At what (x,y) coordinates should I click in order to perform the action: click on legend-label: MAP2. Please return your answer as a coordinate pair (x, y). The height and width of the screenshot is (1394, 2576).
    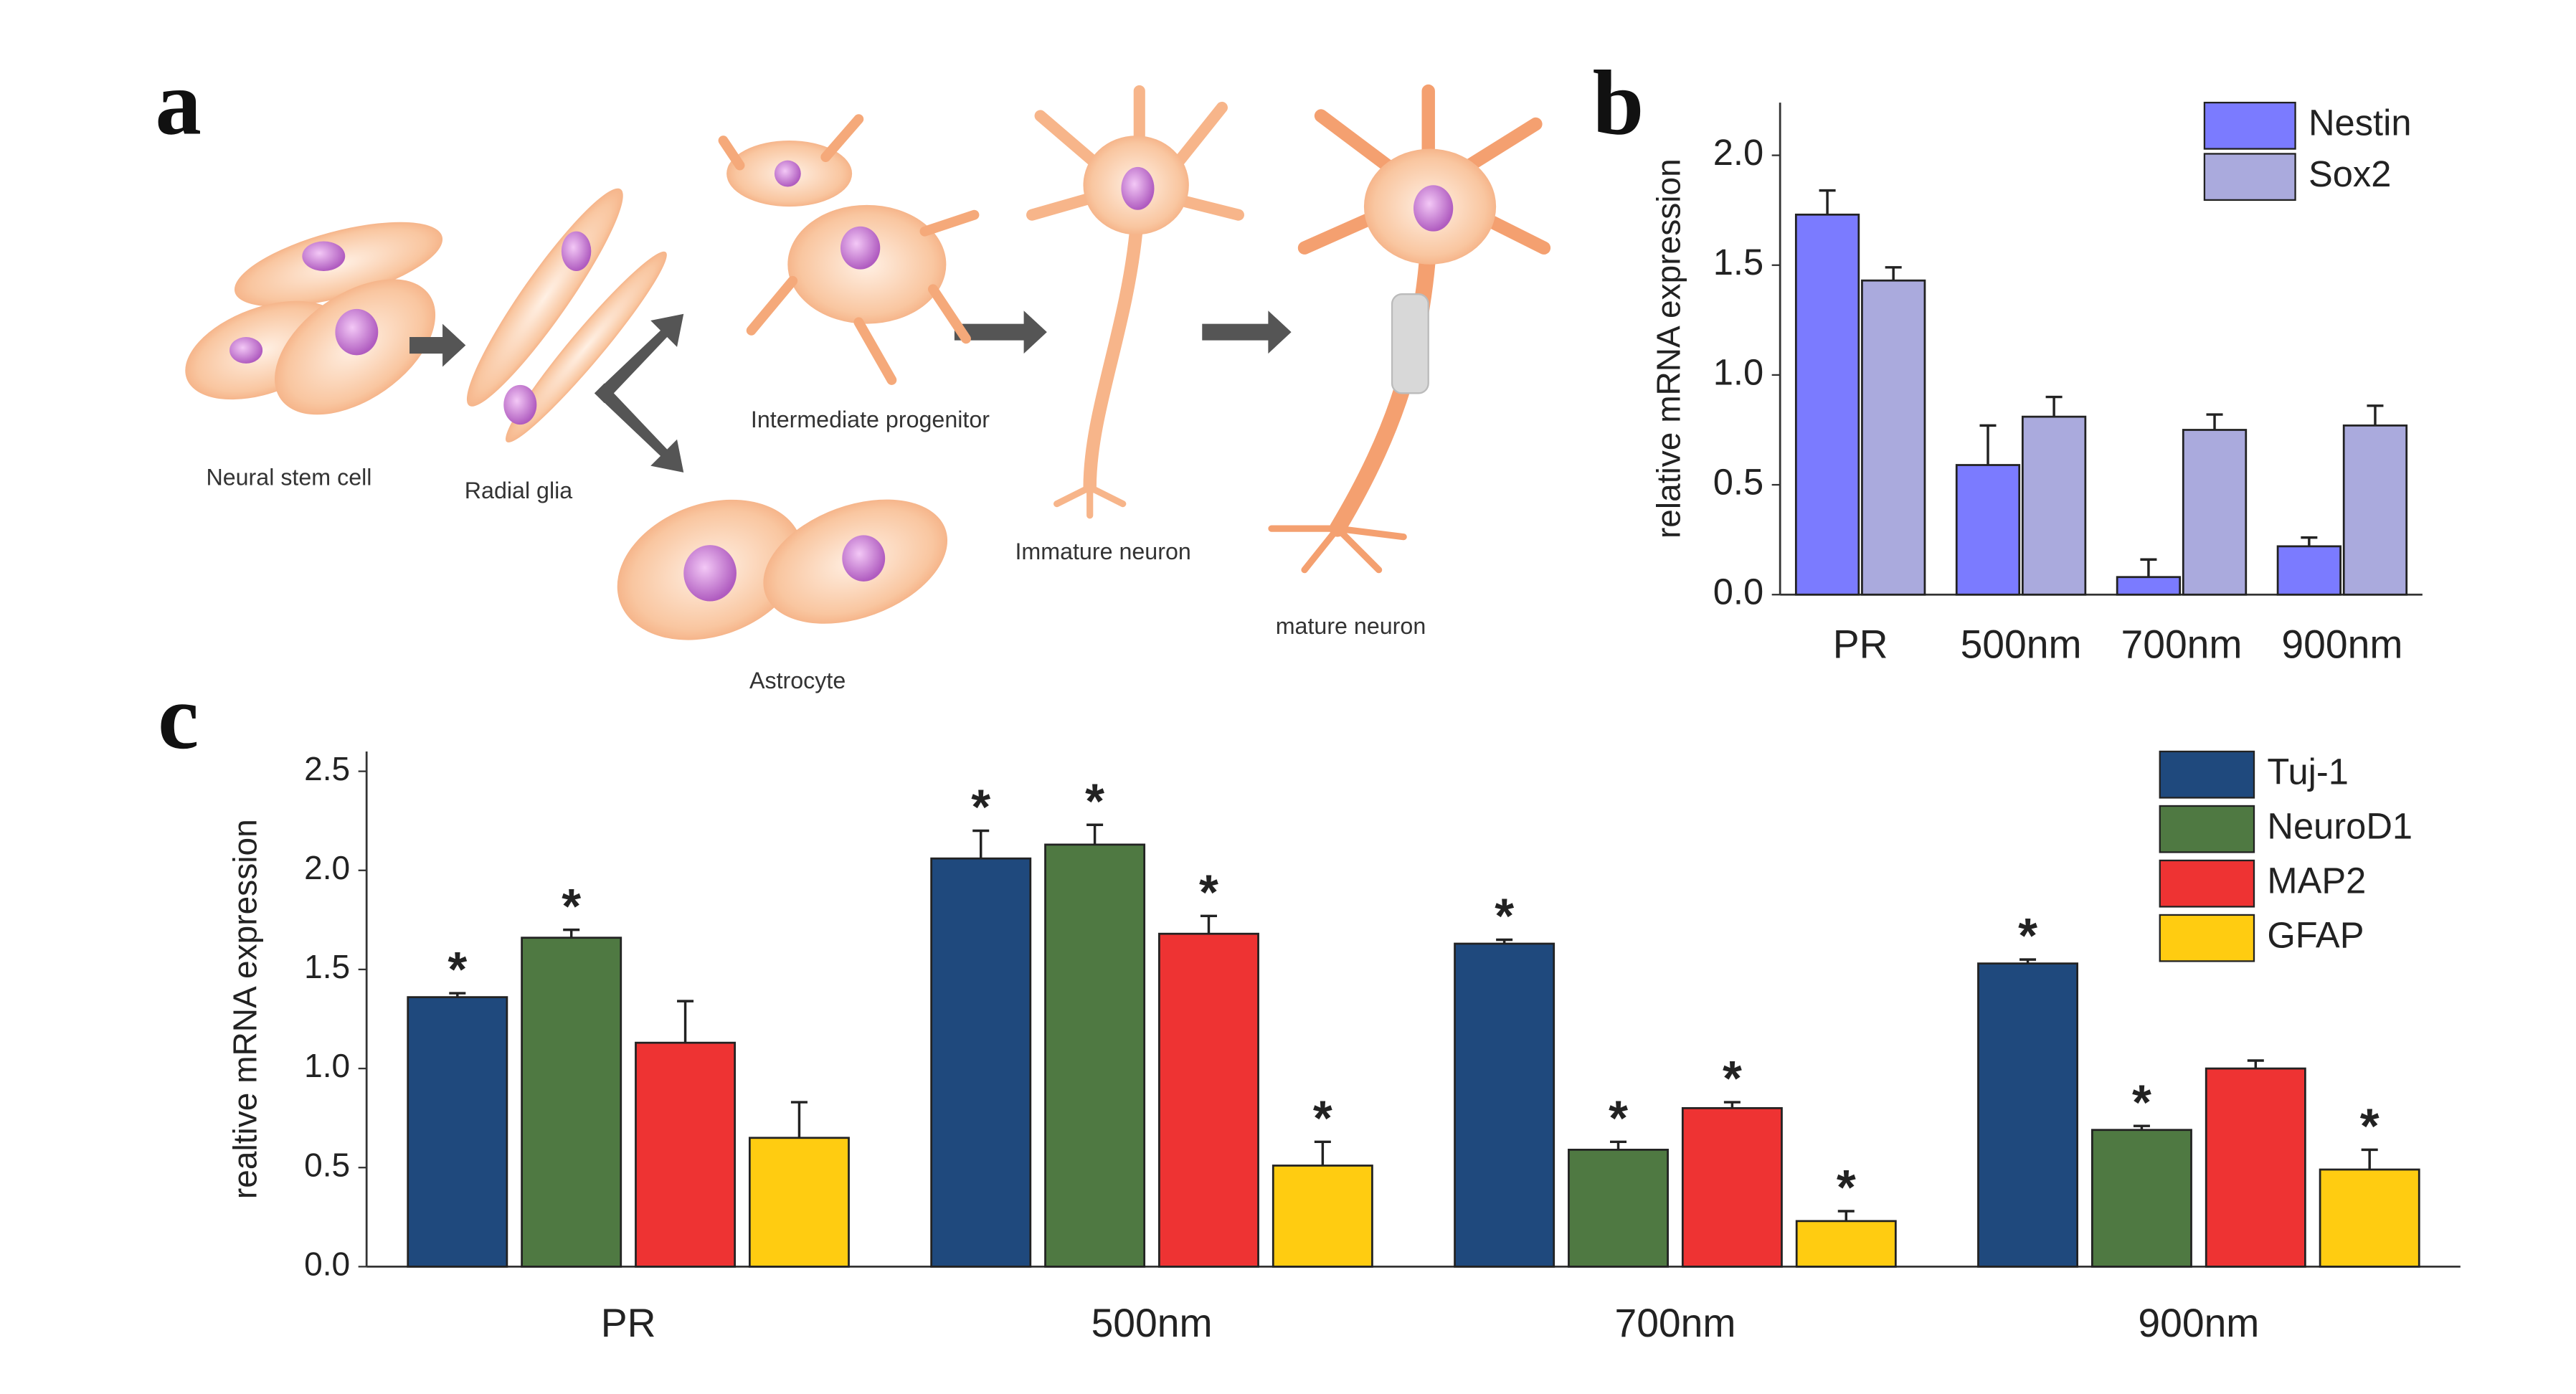
    Looking at the image, I should click on (2316, 881).